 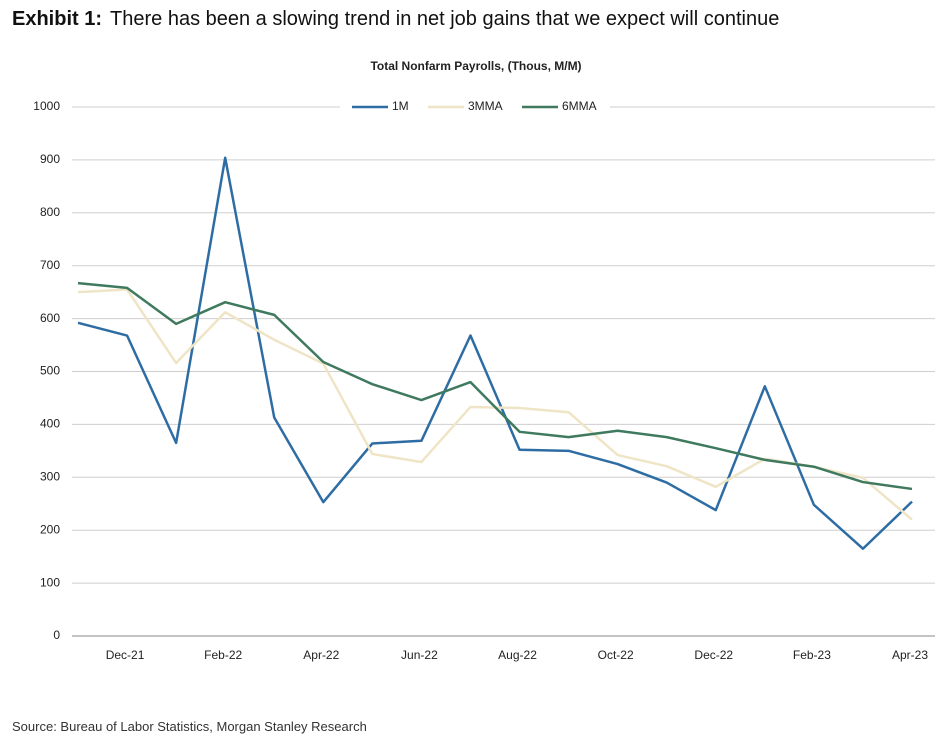 I want to click on x-tick-label: Apr-22, so click(x=321, y=655).